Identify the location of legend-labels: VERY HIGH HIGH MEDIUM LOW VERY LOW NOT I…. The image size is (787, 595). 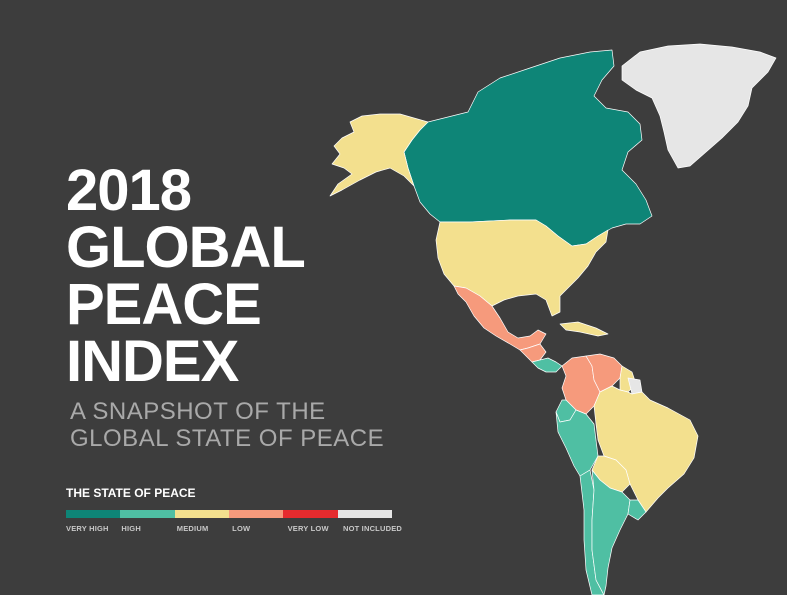
(234, 528).